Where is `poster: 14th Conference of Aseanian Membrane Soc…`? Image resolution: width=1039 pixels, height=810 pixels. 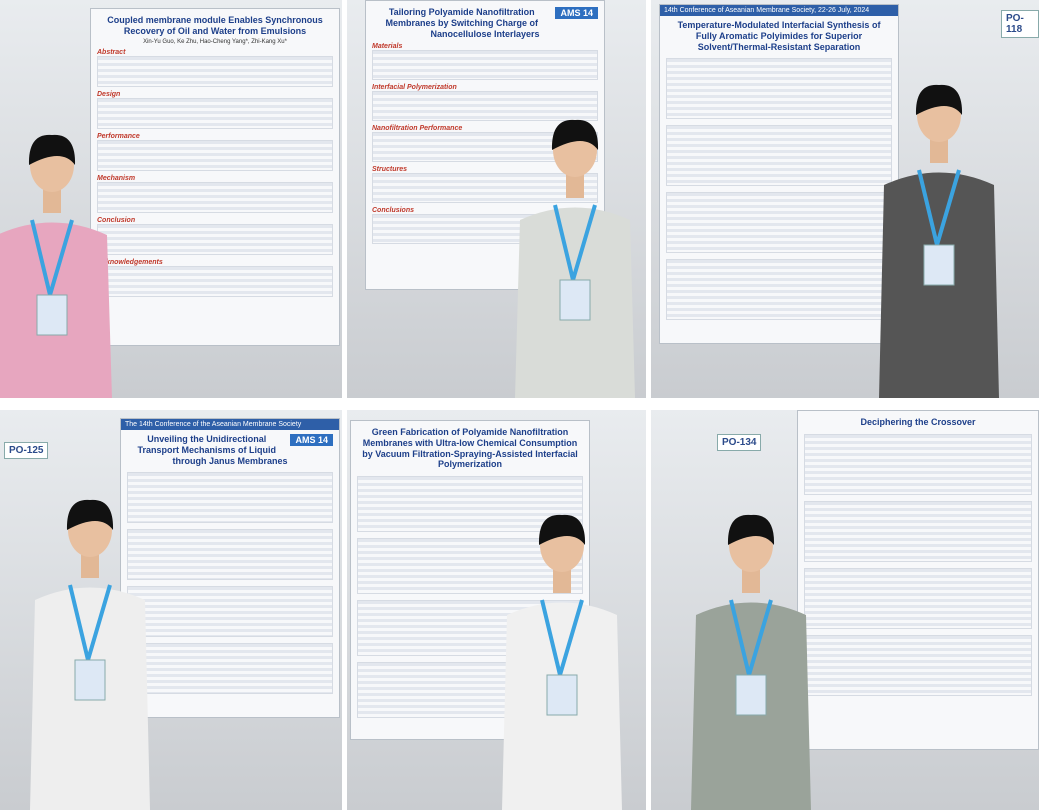
poster: 14th Conference of Aseanian Membrane Soc… is located at coordinates (779, 174).